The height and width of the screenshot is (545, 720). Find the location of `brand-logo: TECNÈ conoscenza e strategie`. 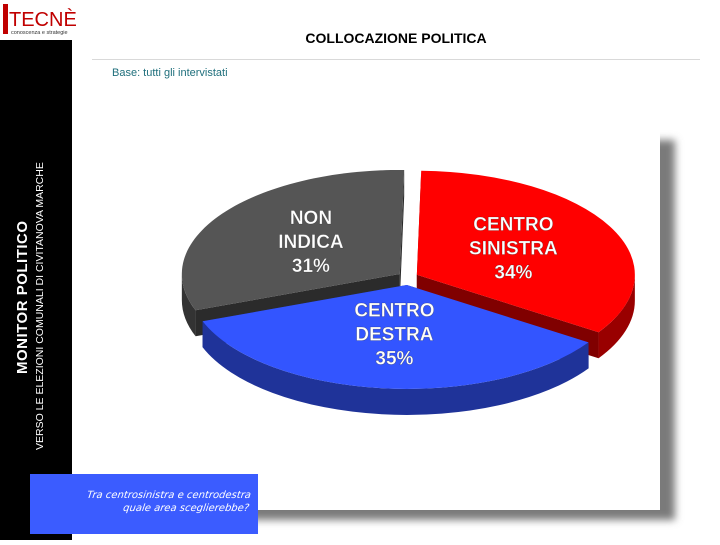

brand-logo: TECNÈ conoscenza e strategie is located at coordinates (38, 20).